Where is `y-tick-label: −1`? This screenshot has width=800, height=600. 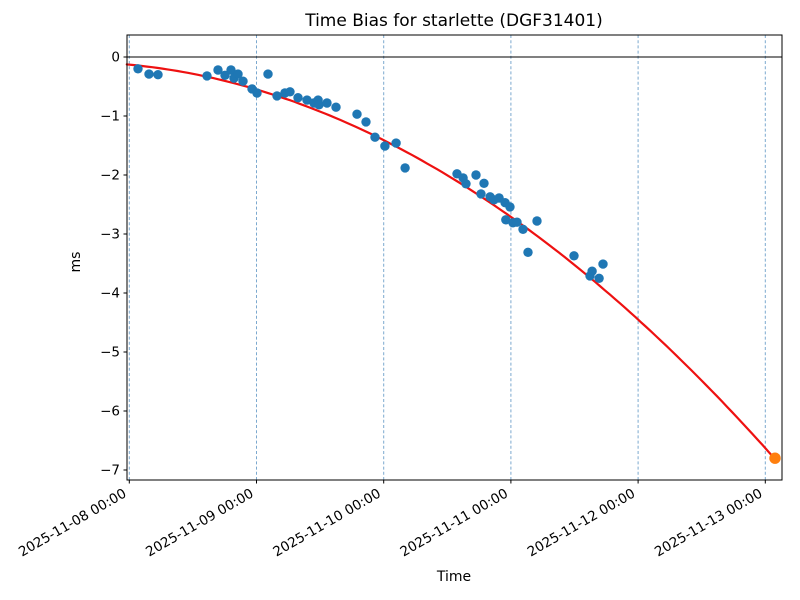
y-tick-label: −1 is located at coordinates (110, 117).